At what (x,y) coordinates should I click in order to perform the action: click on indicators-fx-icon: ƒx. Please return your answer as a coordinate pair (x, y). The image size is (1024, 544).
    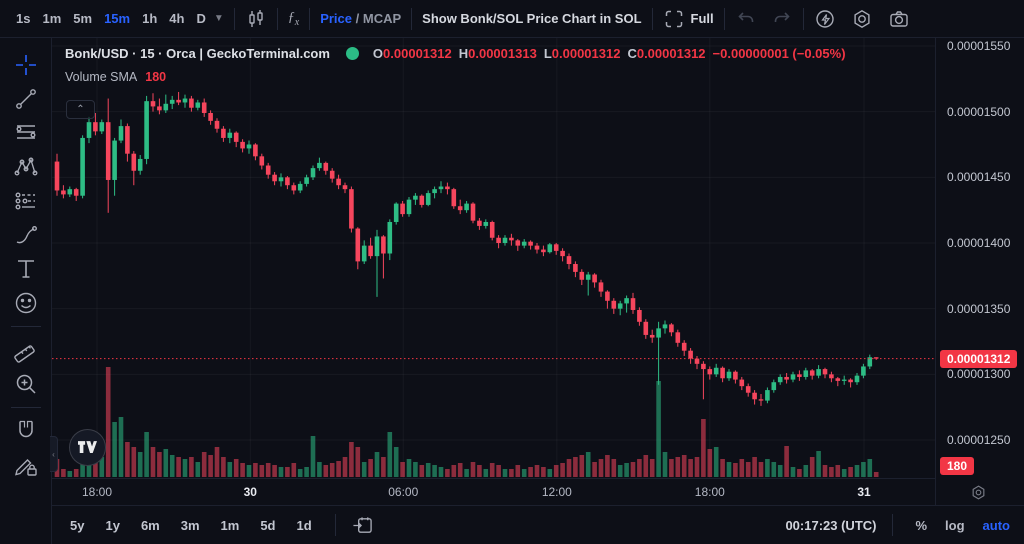
    Looking at the image, I should click on (293, 18).